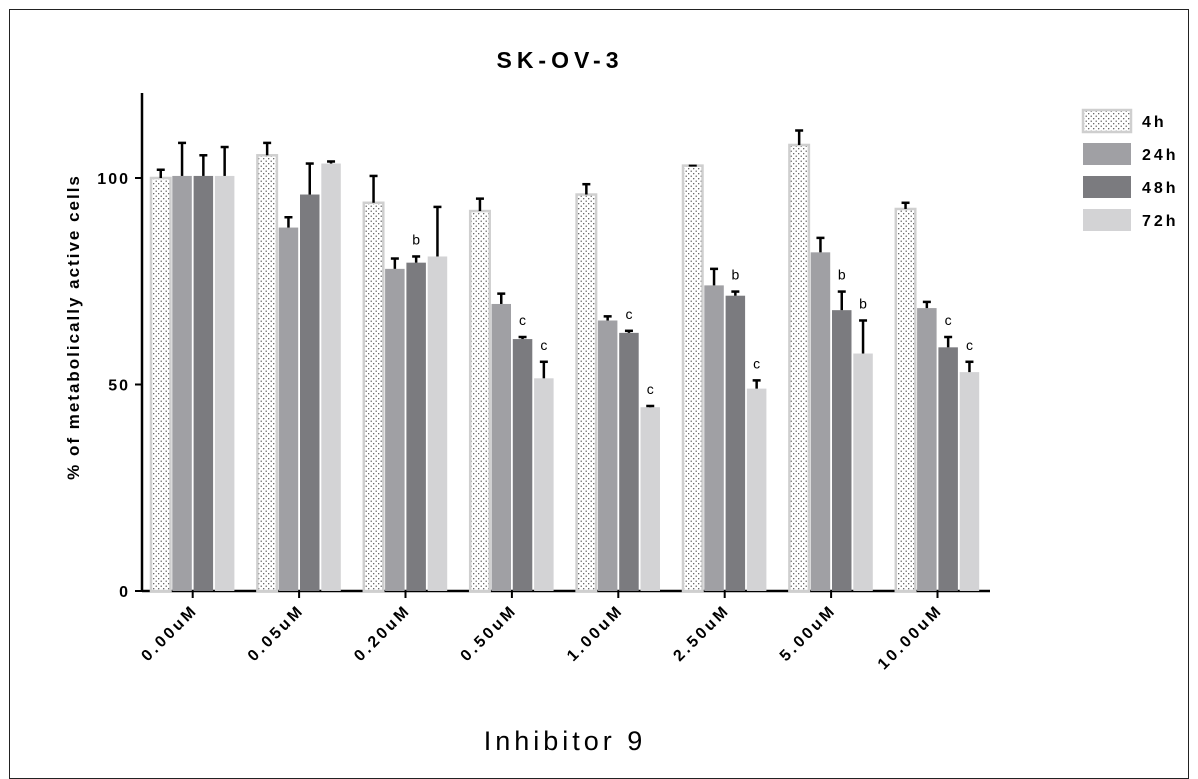 This screenshot has height=779, width=1198. I want to click on chart-title: SK-OV-3, so click(559, 60).